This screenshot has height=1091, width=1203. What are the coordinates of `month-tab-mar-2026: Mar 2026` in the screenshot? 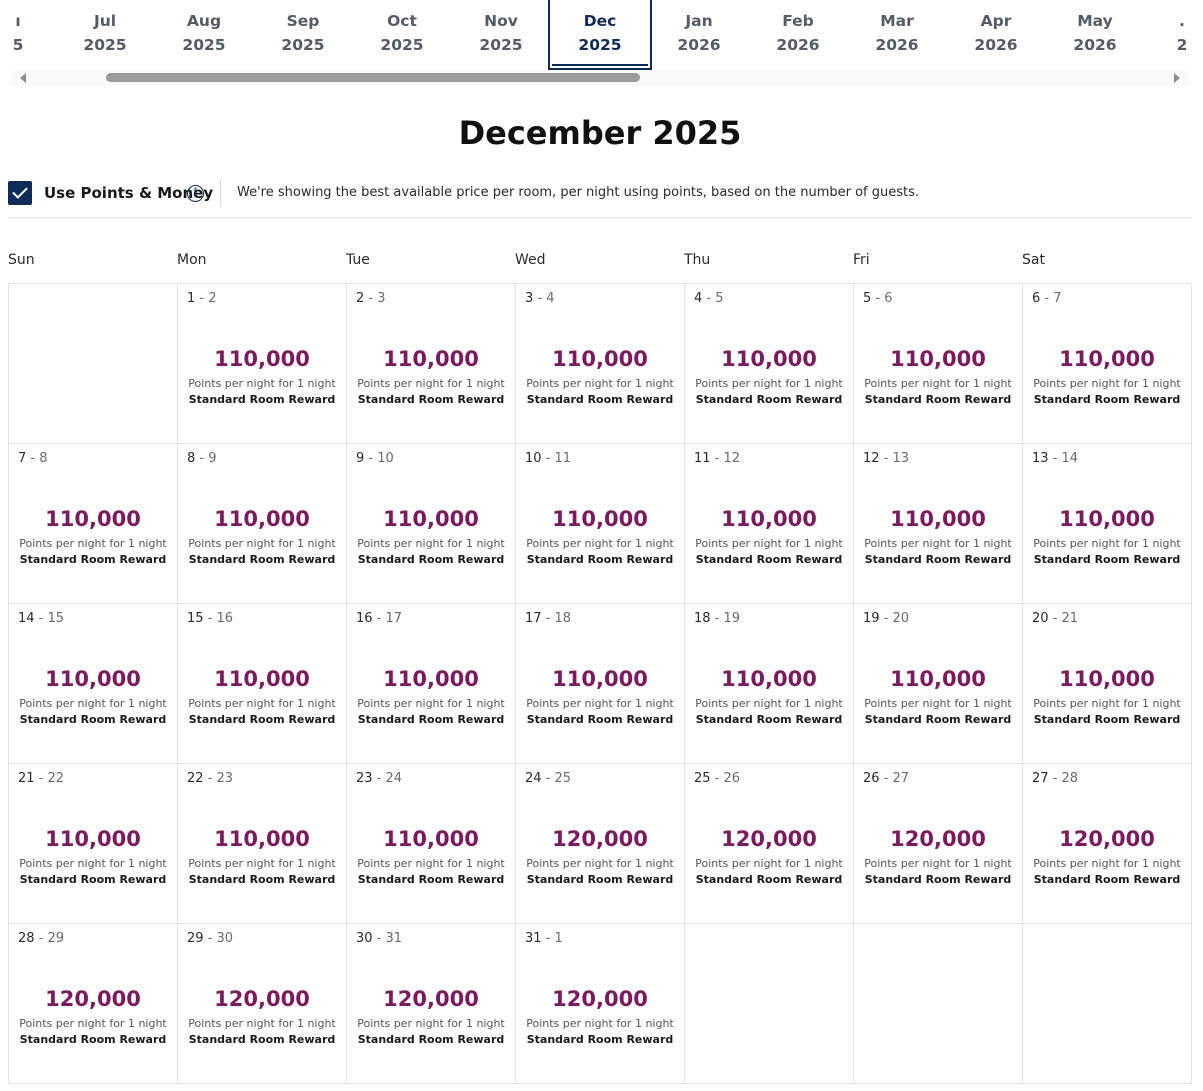 It's located at (897, 34).